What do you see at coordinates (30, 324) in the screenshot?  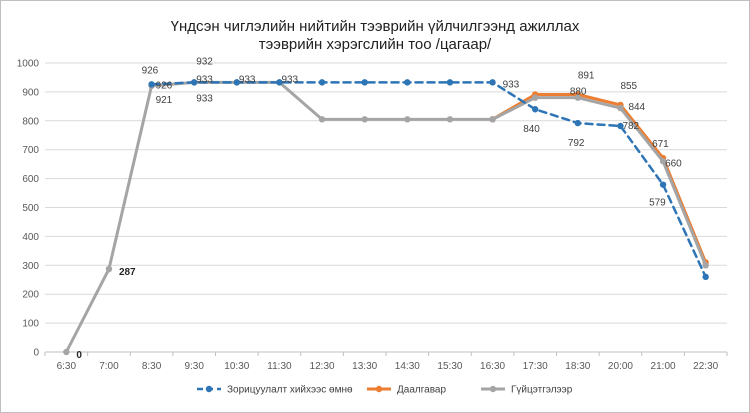 I see `y-tick-label: 100` at bounding box center [30, 324].